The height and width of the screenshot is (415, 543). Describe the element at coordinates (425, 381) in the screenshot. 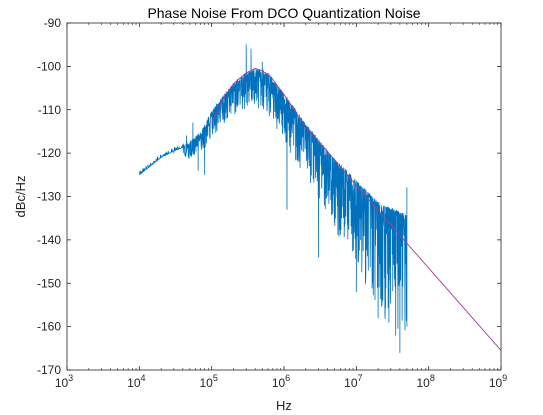

I see `x-tick-label: 10⁸` at that location.